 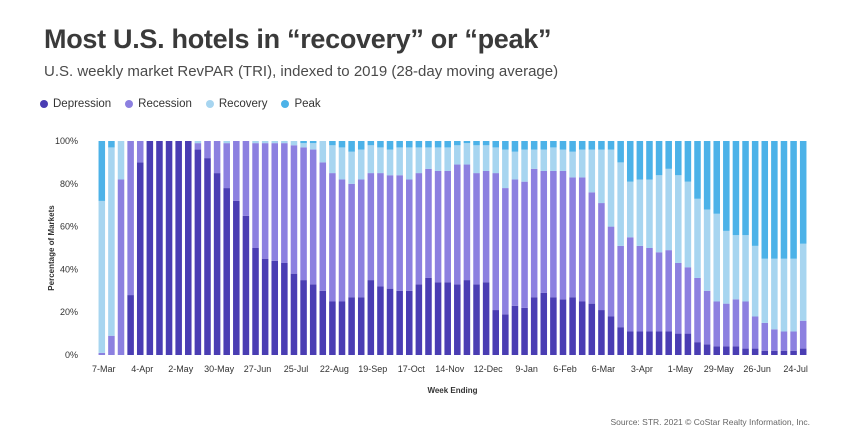 I want to click on legend-swatch-depression, so click(x=44, y=104).